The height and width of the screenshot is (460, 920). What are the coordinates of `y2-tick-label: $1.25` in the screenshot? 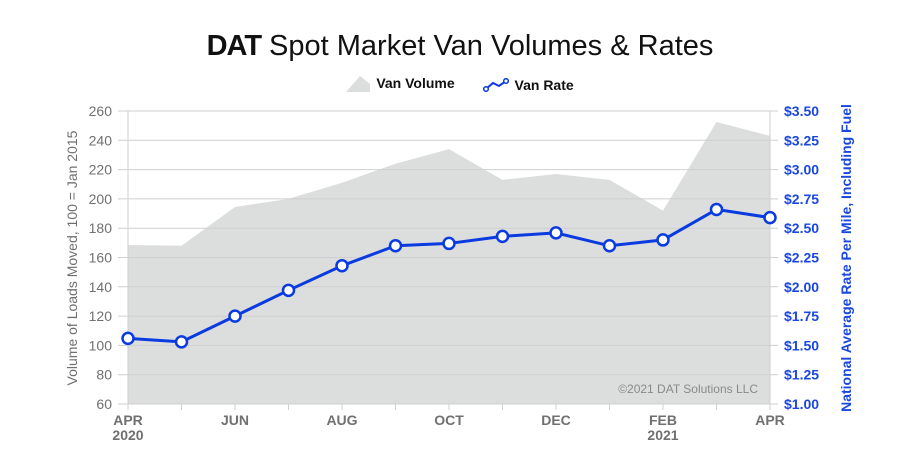 It's located at (801, 375).